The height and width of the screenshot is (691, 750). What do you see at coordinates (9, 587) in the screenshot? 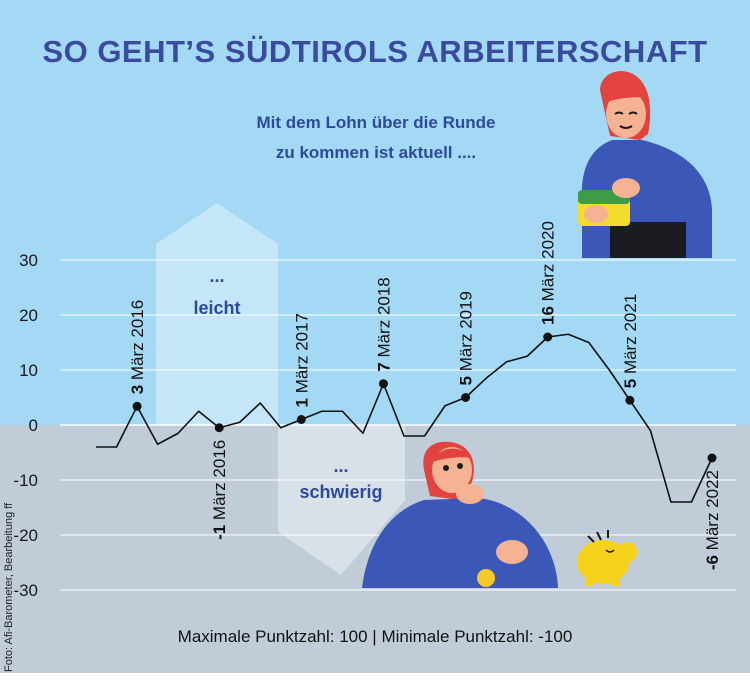
I see `photo-credit: Foto: Afi-Barometer, Bearbeitung ff` at bounding box center [9, 587].